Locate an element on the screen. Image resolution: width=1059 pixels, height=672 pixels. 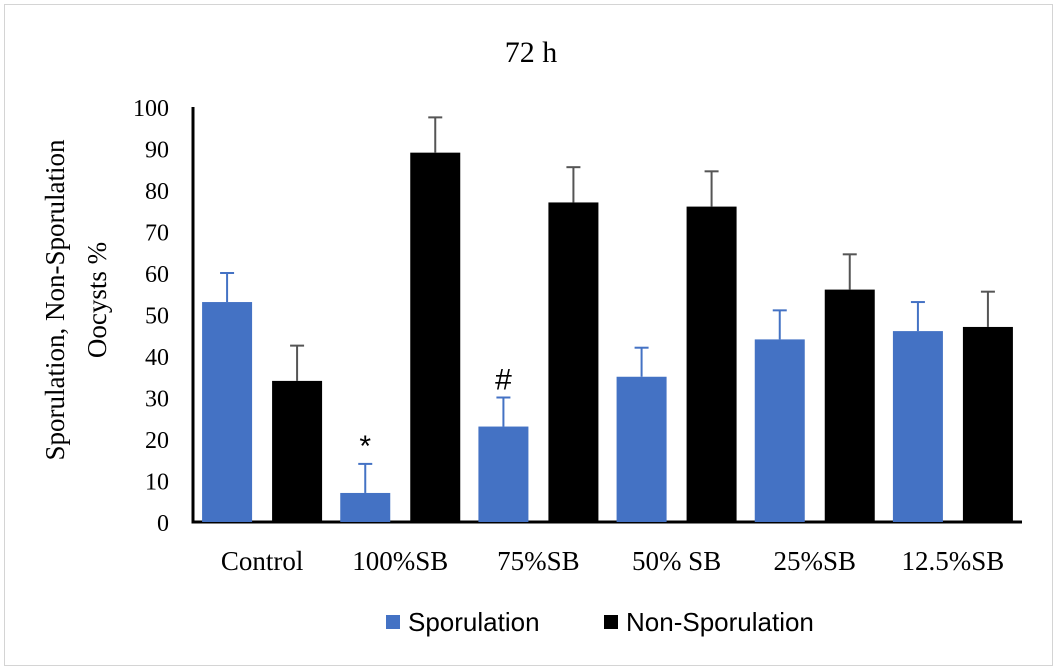
y-tick-label: 10 is located at coordinates (157, 483).